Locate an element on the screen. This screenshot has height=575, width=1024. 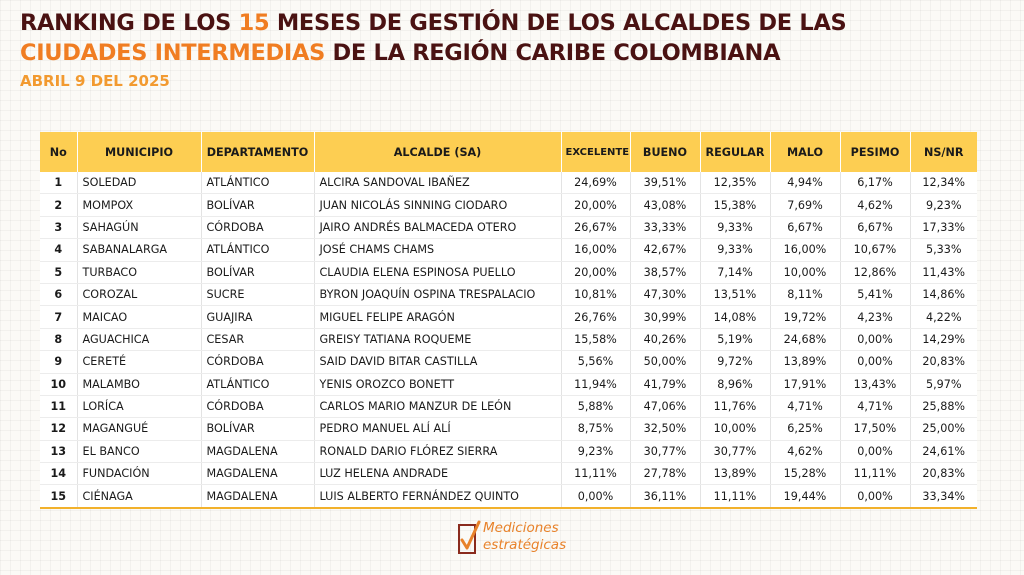
cell-pesimo: 6,17% is located at coordinates (874, 183).